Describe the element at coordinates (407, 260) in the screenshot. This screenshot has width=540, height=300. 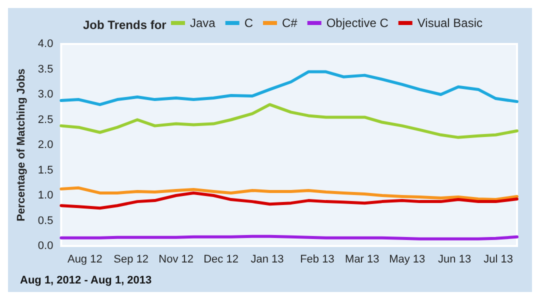
I see `x-tick-label: May 13` at that location.